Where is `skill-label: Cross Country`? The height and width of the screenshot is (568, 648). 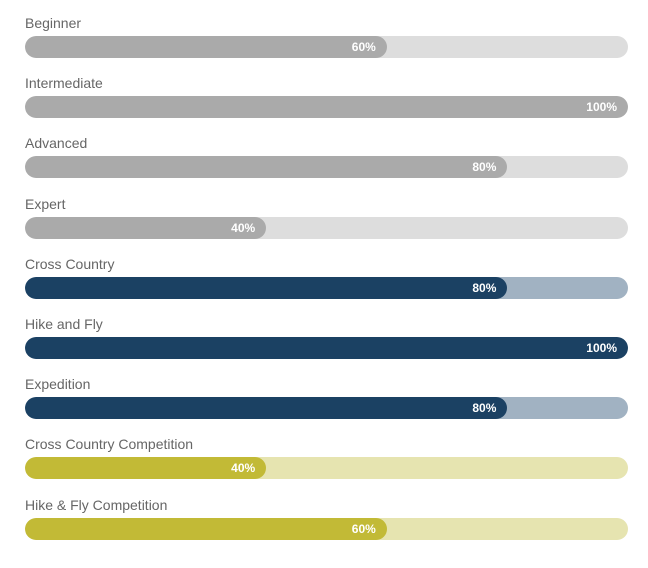 skill-label: Cross Country is located at coordinates (70, 263).